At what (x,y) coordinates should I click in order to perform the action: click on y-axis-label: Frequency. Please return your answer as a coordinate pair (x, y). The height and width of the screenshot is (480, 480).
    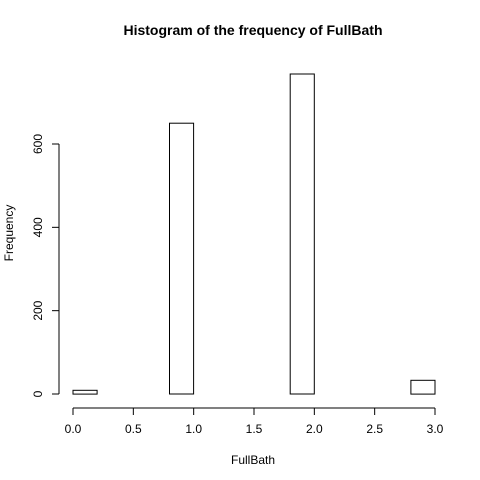
    Looking at the image, I should click on (9, 233).